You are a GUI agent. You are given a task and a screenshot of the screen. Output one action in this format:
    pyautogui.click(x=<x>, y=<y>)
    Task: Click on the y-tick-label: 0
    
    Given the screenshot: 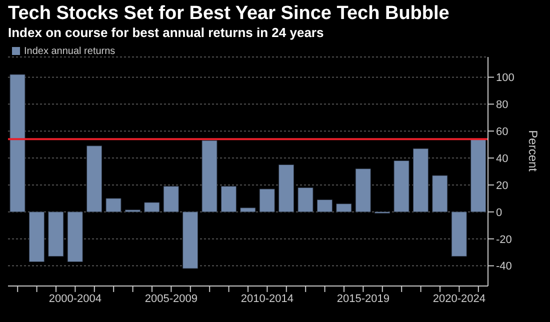 What is the action you would take?
    pyautogui.click(x=499, y=212)
    